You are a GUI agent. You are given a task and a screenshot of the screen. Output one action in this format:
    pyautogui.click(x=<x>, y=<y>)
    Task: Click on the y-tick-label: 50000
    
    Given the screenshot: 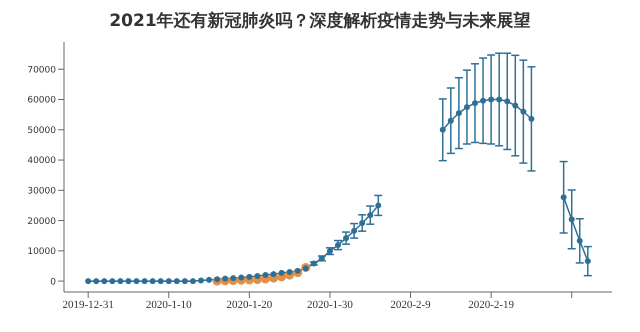 What is the action you would take?
    pyautogui.click(x=41, y=131)
    